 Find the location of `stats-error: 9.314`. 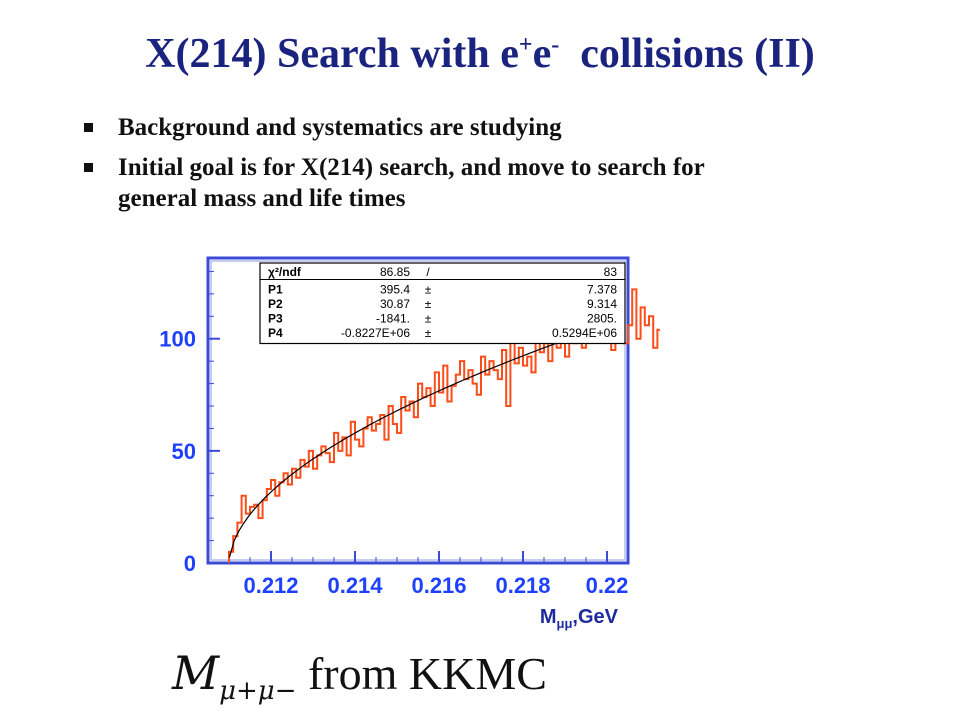

stats-error: 9.314 is located at coordinates (602, 304).